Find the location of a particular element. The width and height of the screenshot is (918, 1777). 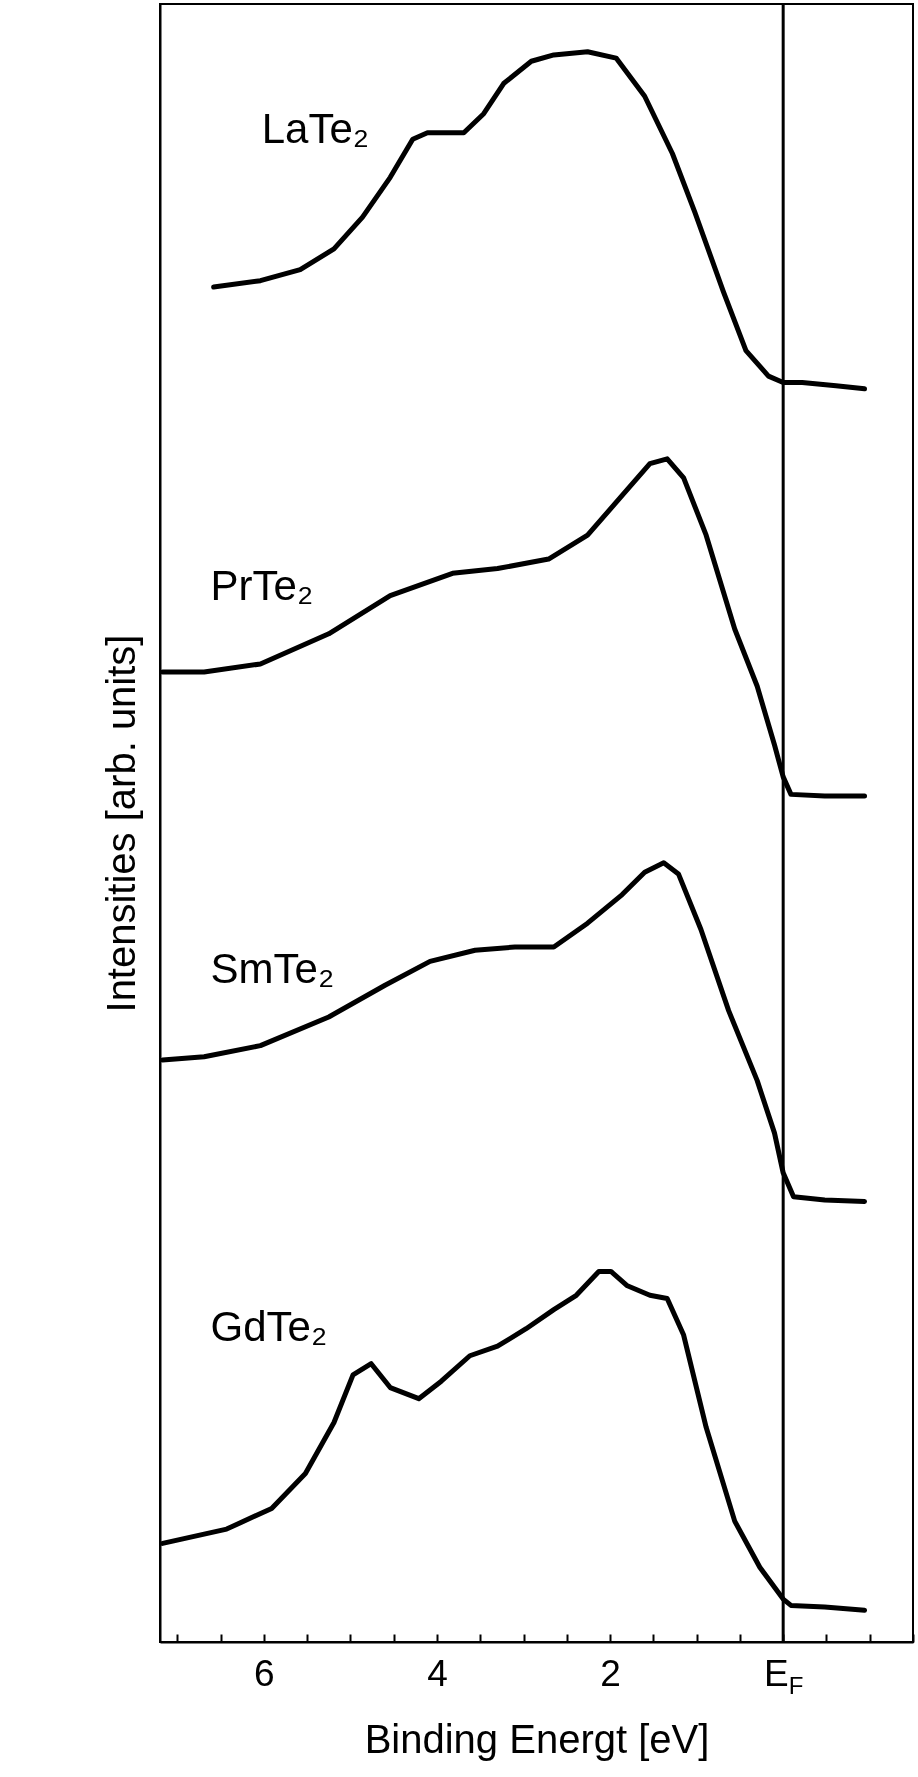

x-axis-title: Binding Energt [eV] is located at coordinates (537, 1738).